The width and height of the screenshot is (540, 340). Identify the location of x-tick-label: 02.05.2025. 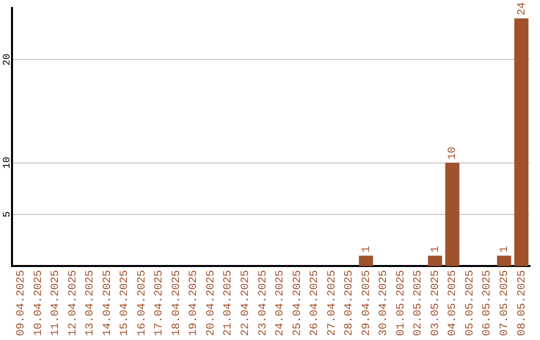
(418, 303).